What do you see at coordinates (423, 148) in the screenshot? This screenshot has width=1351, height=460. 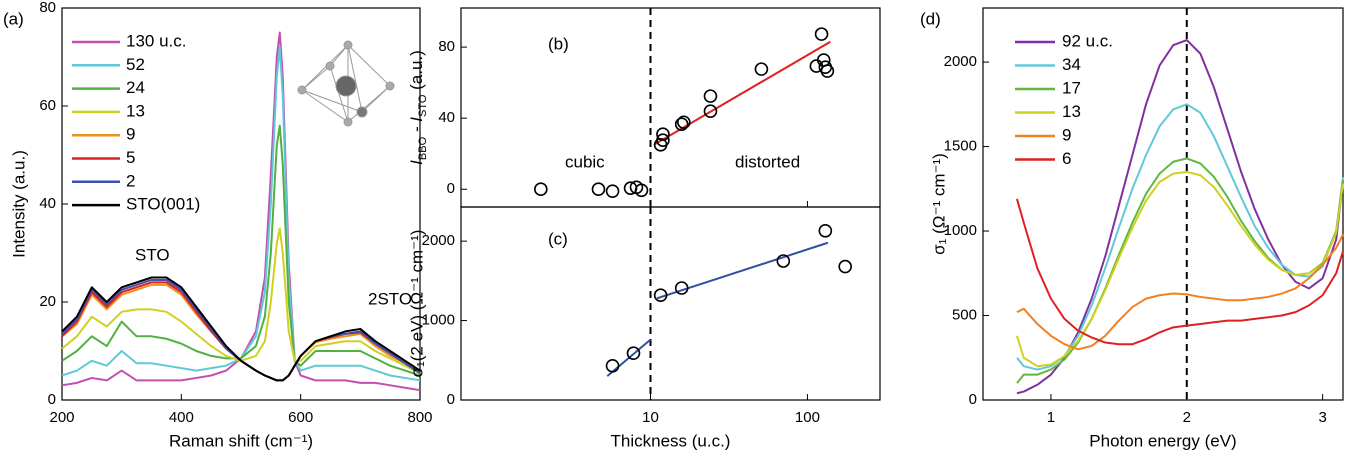 I see `label-subscript: BBO` at bounding box center [423, 148].